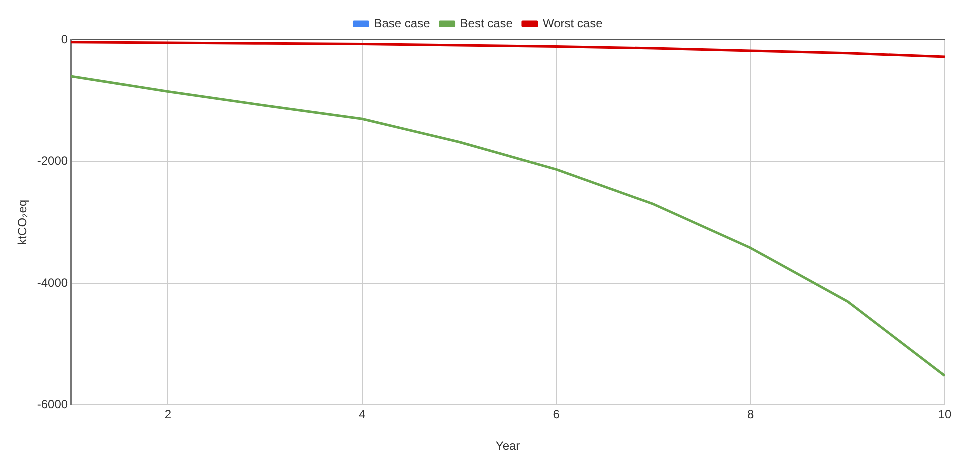 Image resolution: width=967 pixels, height=466 pixels. Describe the element at coordinates (362, 415) in the screenshot. I see `x-tick-label: 4` at that location.